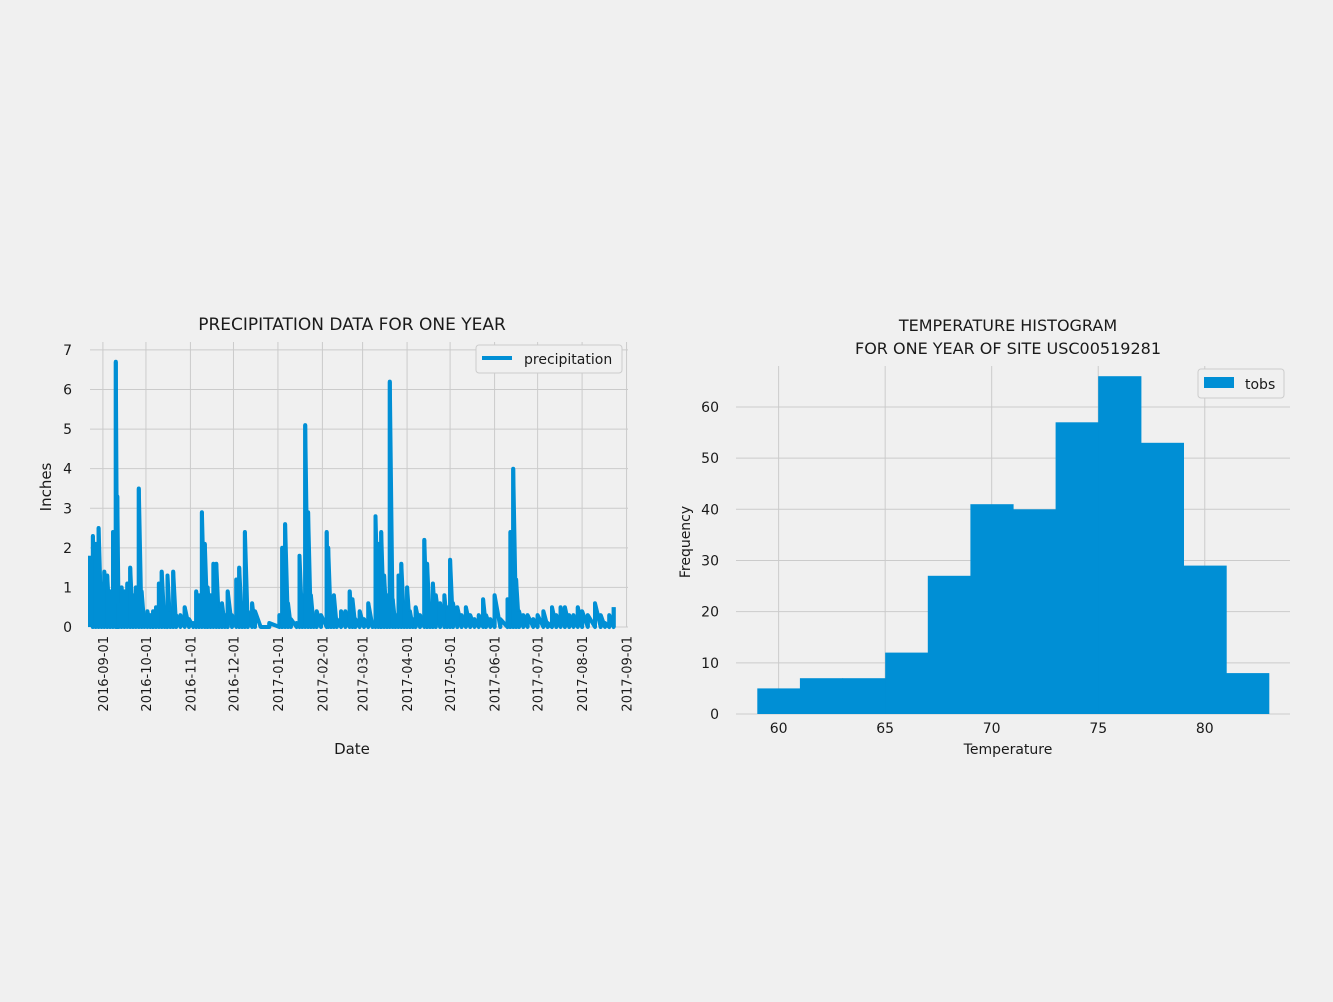 The width and height of the screenshot is (1333, 1002). Describe the element at coordinates (147, 674) in the screenshot. I see `precip-x-tick-label: 2016-10-01` at that location.